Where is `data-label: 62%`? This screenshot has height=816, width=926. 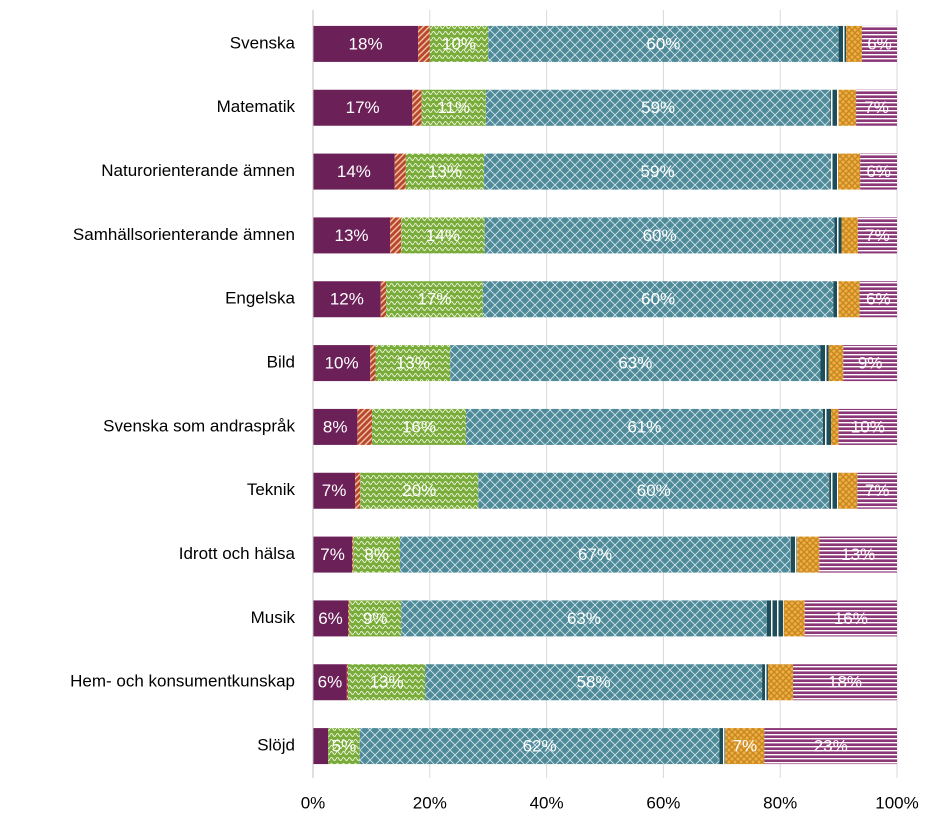
data-label: 62% is located at coordinates (540, 746).